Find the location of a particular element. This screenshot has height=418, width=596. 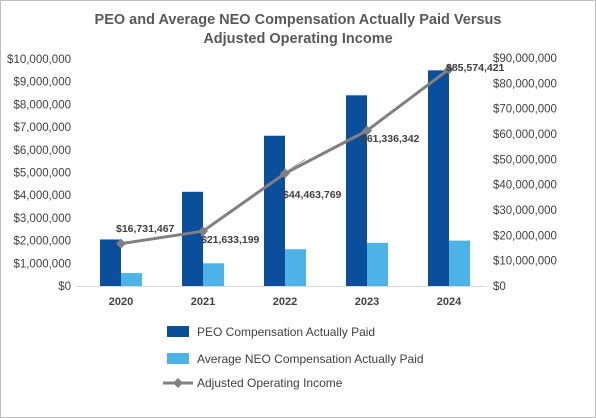

left-axis-tick-label: $2,000,000 is located at coordinates (42, 242).